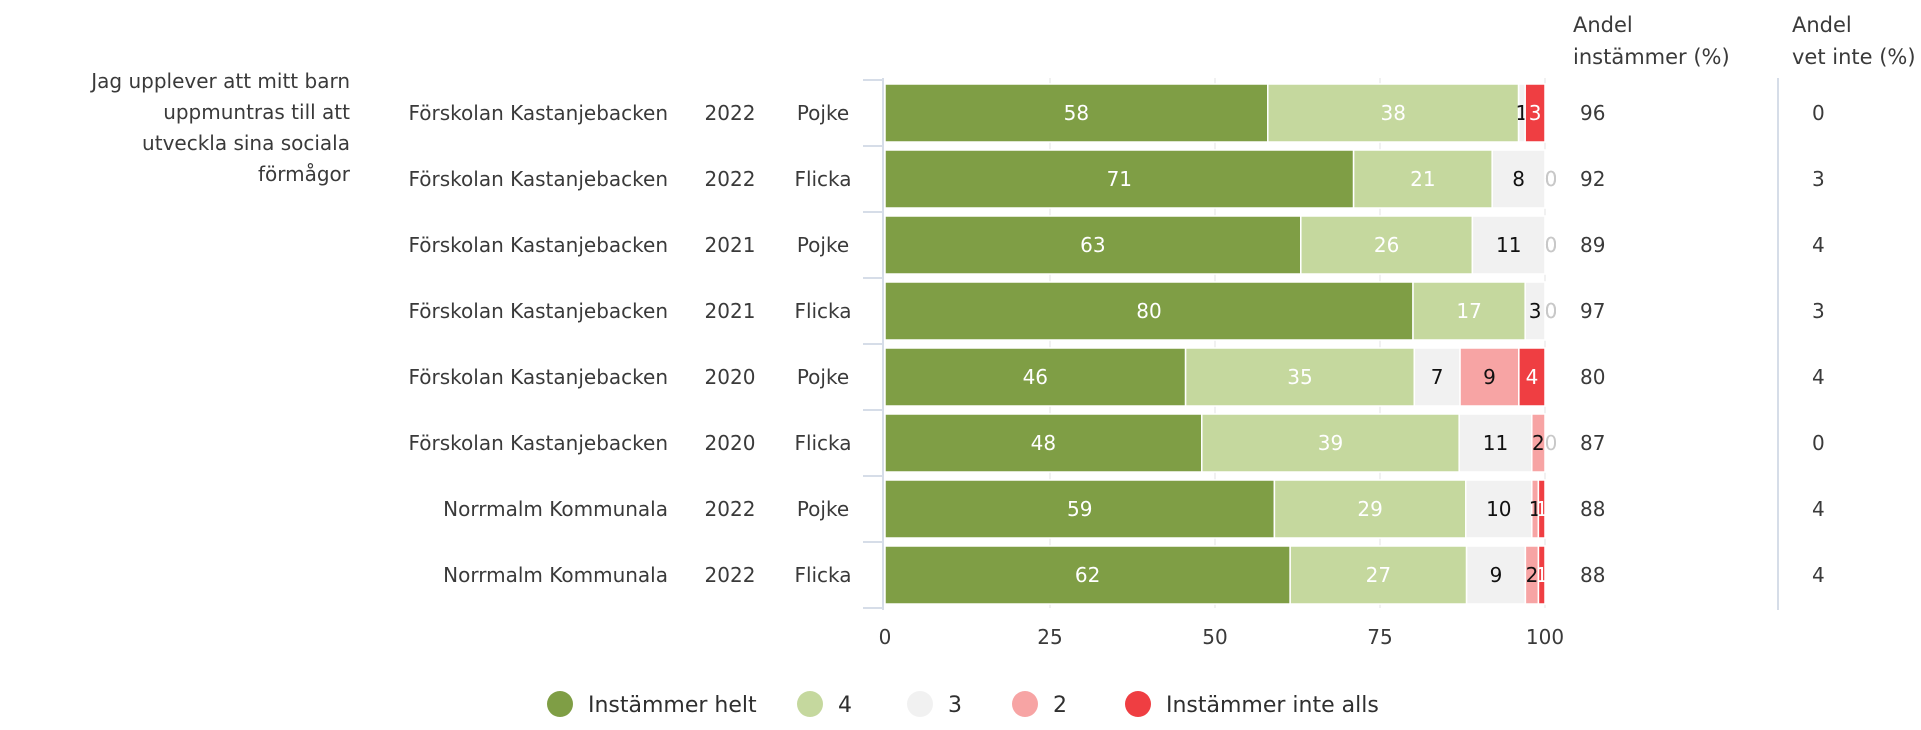 Image resolution: width=1921 pixels, height=730 pixels. I want to click on agree-value: 92, so click(1592, 179).